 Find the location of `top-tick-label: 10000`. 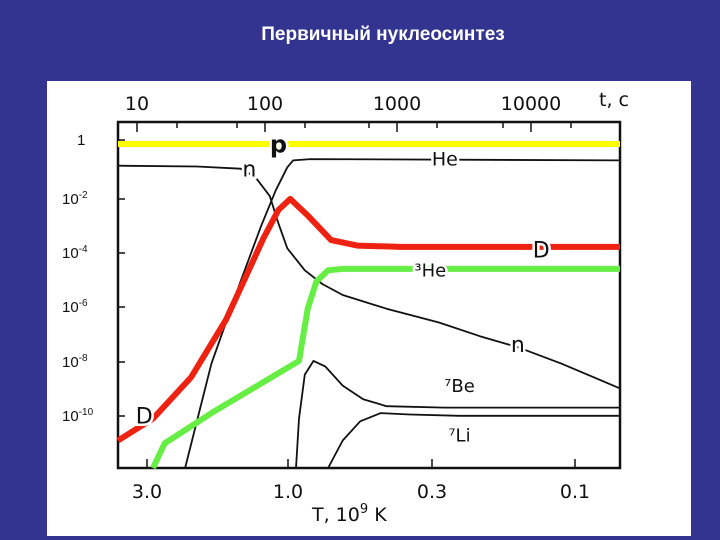

top-tick-label: 10000 is located at coordinates (531, 104).